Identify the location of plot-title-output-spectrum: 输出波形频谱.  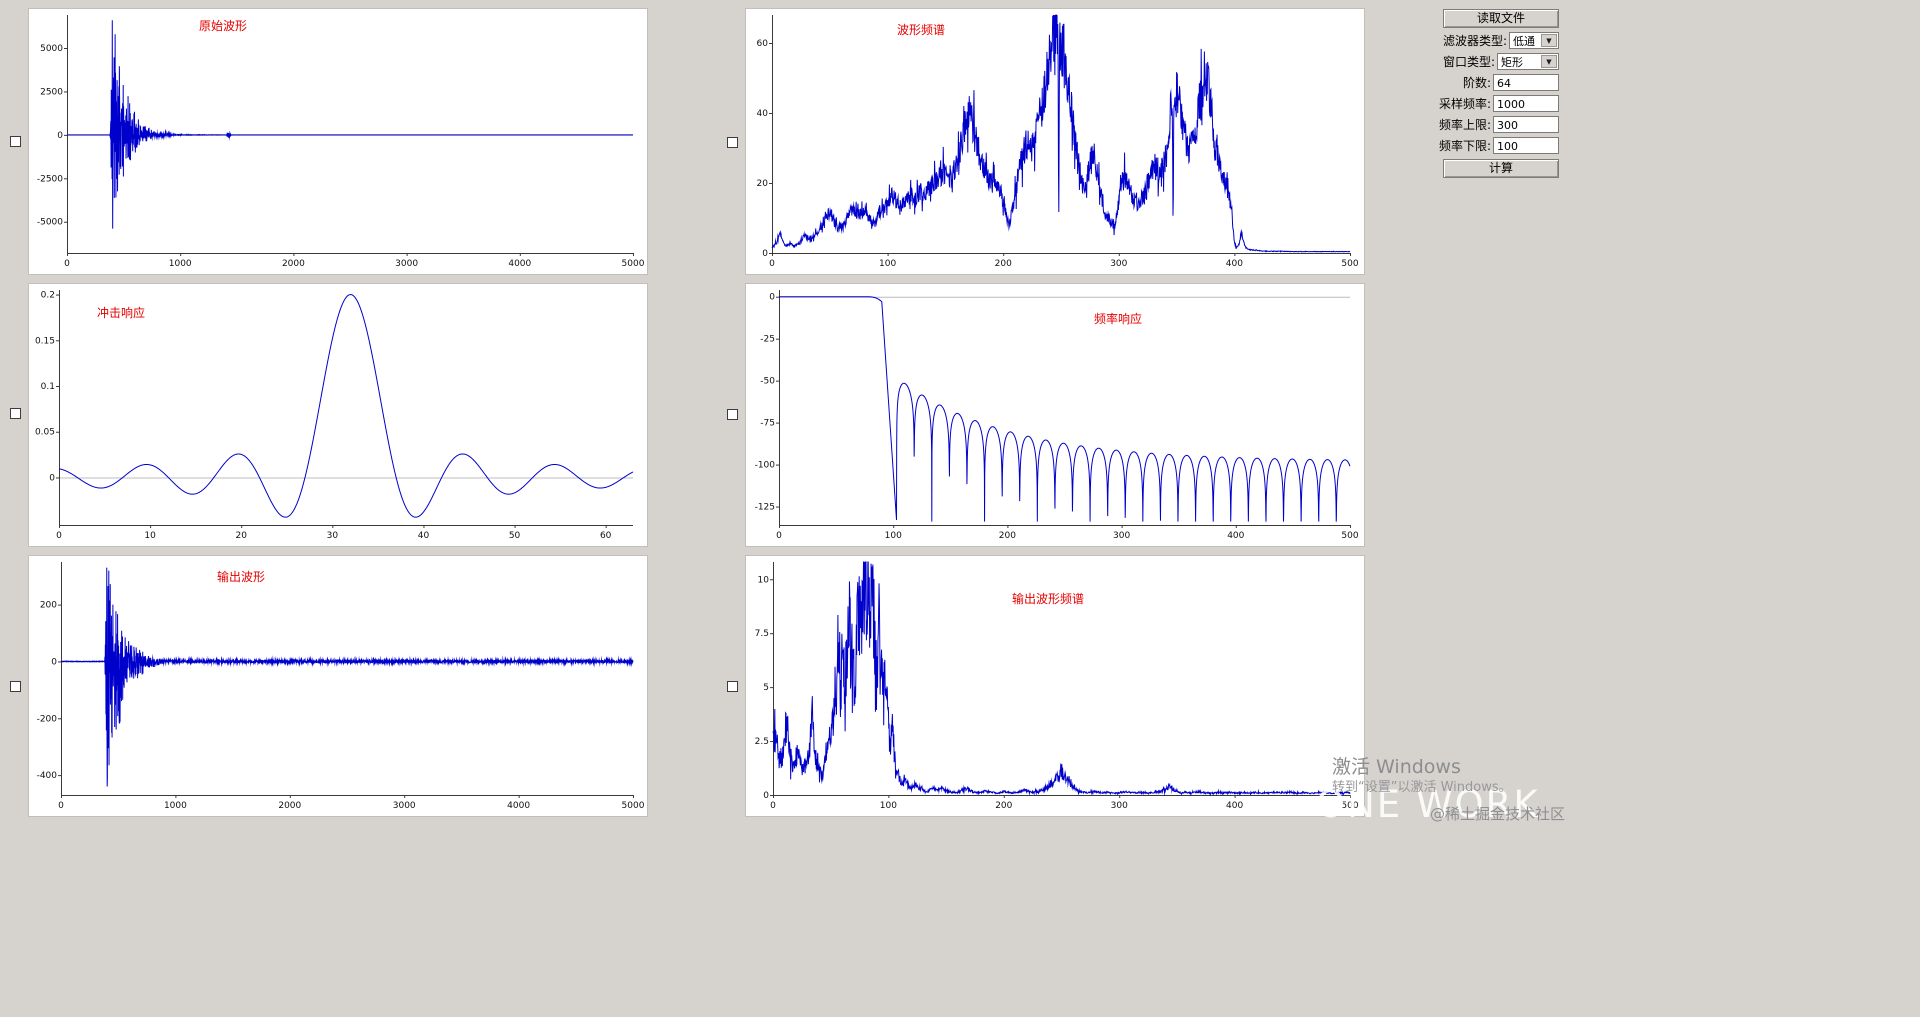
(1048, 599).